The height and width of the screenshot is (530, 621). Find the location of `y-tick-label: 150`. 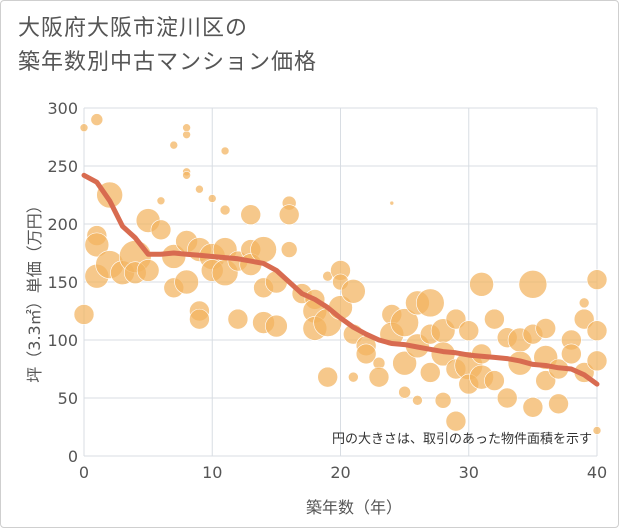

y-tick-label: 150 is located at coordinates (62, 282).